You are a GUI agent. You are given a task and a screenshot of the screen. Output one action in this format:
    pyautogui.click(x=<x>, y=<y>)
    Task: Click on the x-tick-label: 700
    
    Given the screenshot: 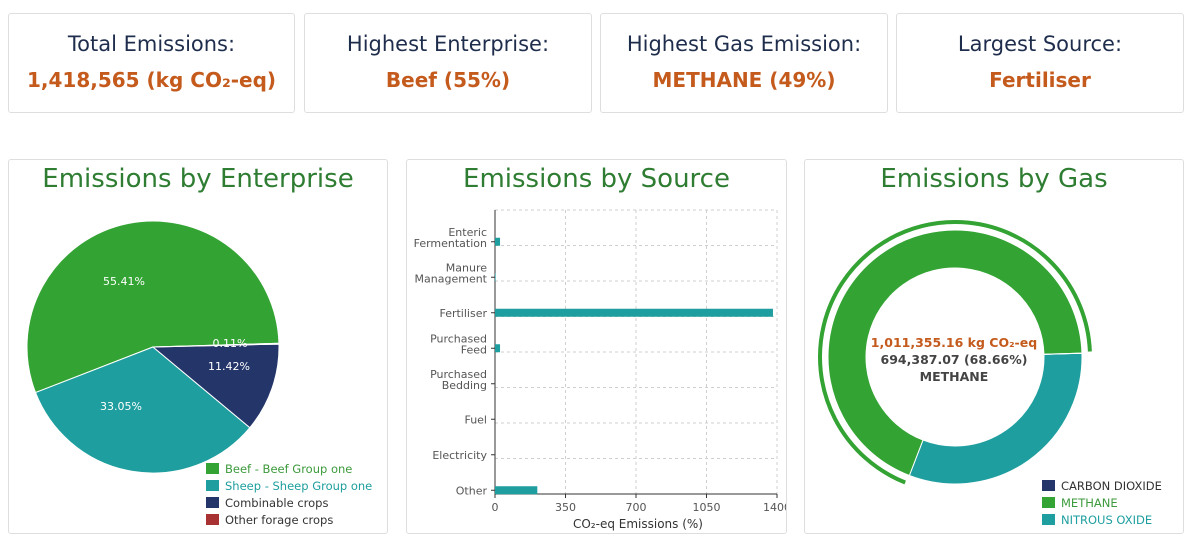 What is the action you would take?
    pyautogui.click(x=636, y=507)
    